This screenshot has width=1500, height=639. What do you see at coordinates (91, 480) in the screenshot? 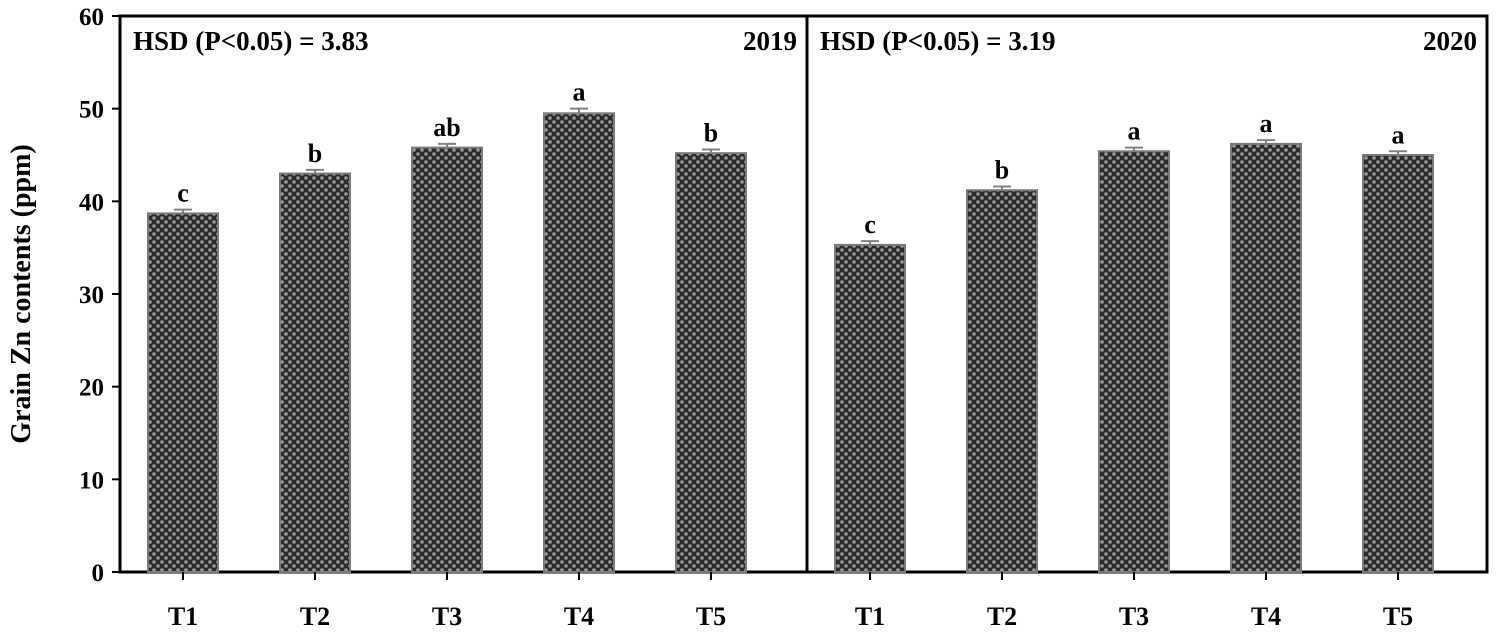
I see `y-tick-label: 10` at bounding box center [91, 480].